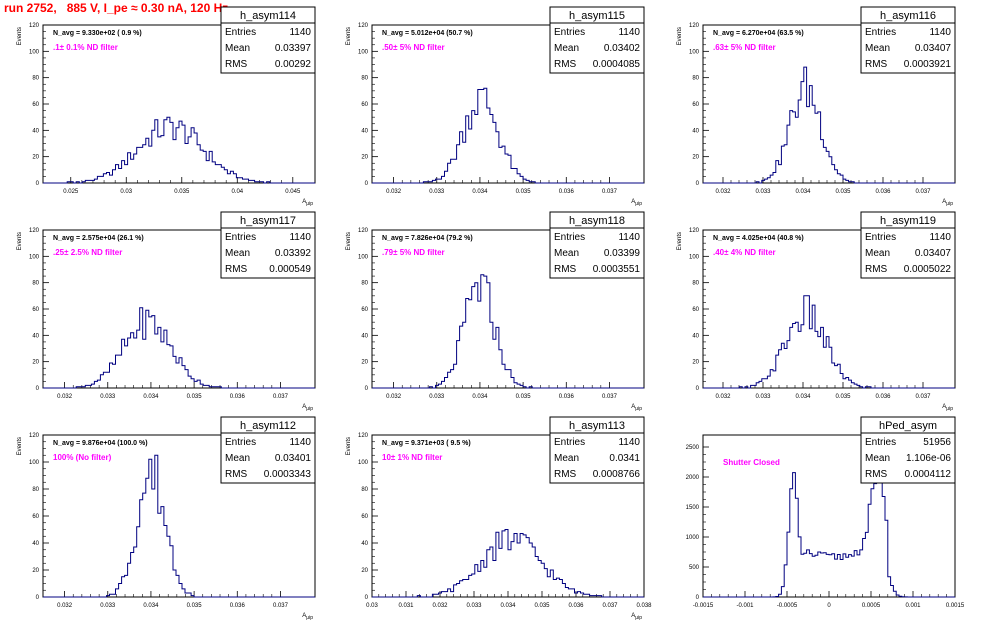 The image size is (996, 622). Describe the element at coordinates (871, 606) in the screenshot. I see `x-tick-label: 0.0005` at that location.